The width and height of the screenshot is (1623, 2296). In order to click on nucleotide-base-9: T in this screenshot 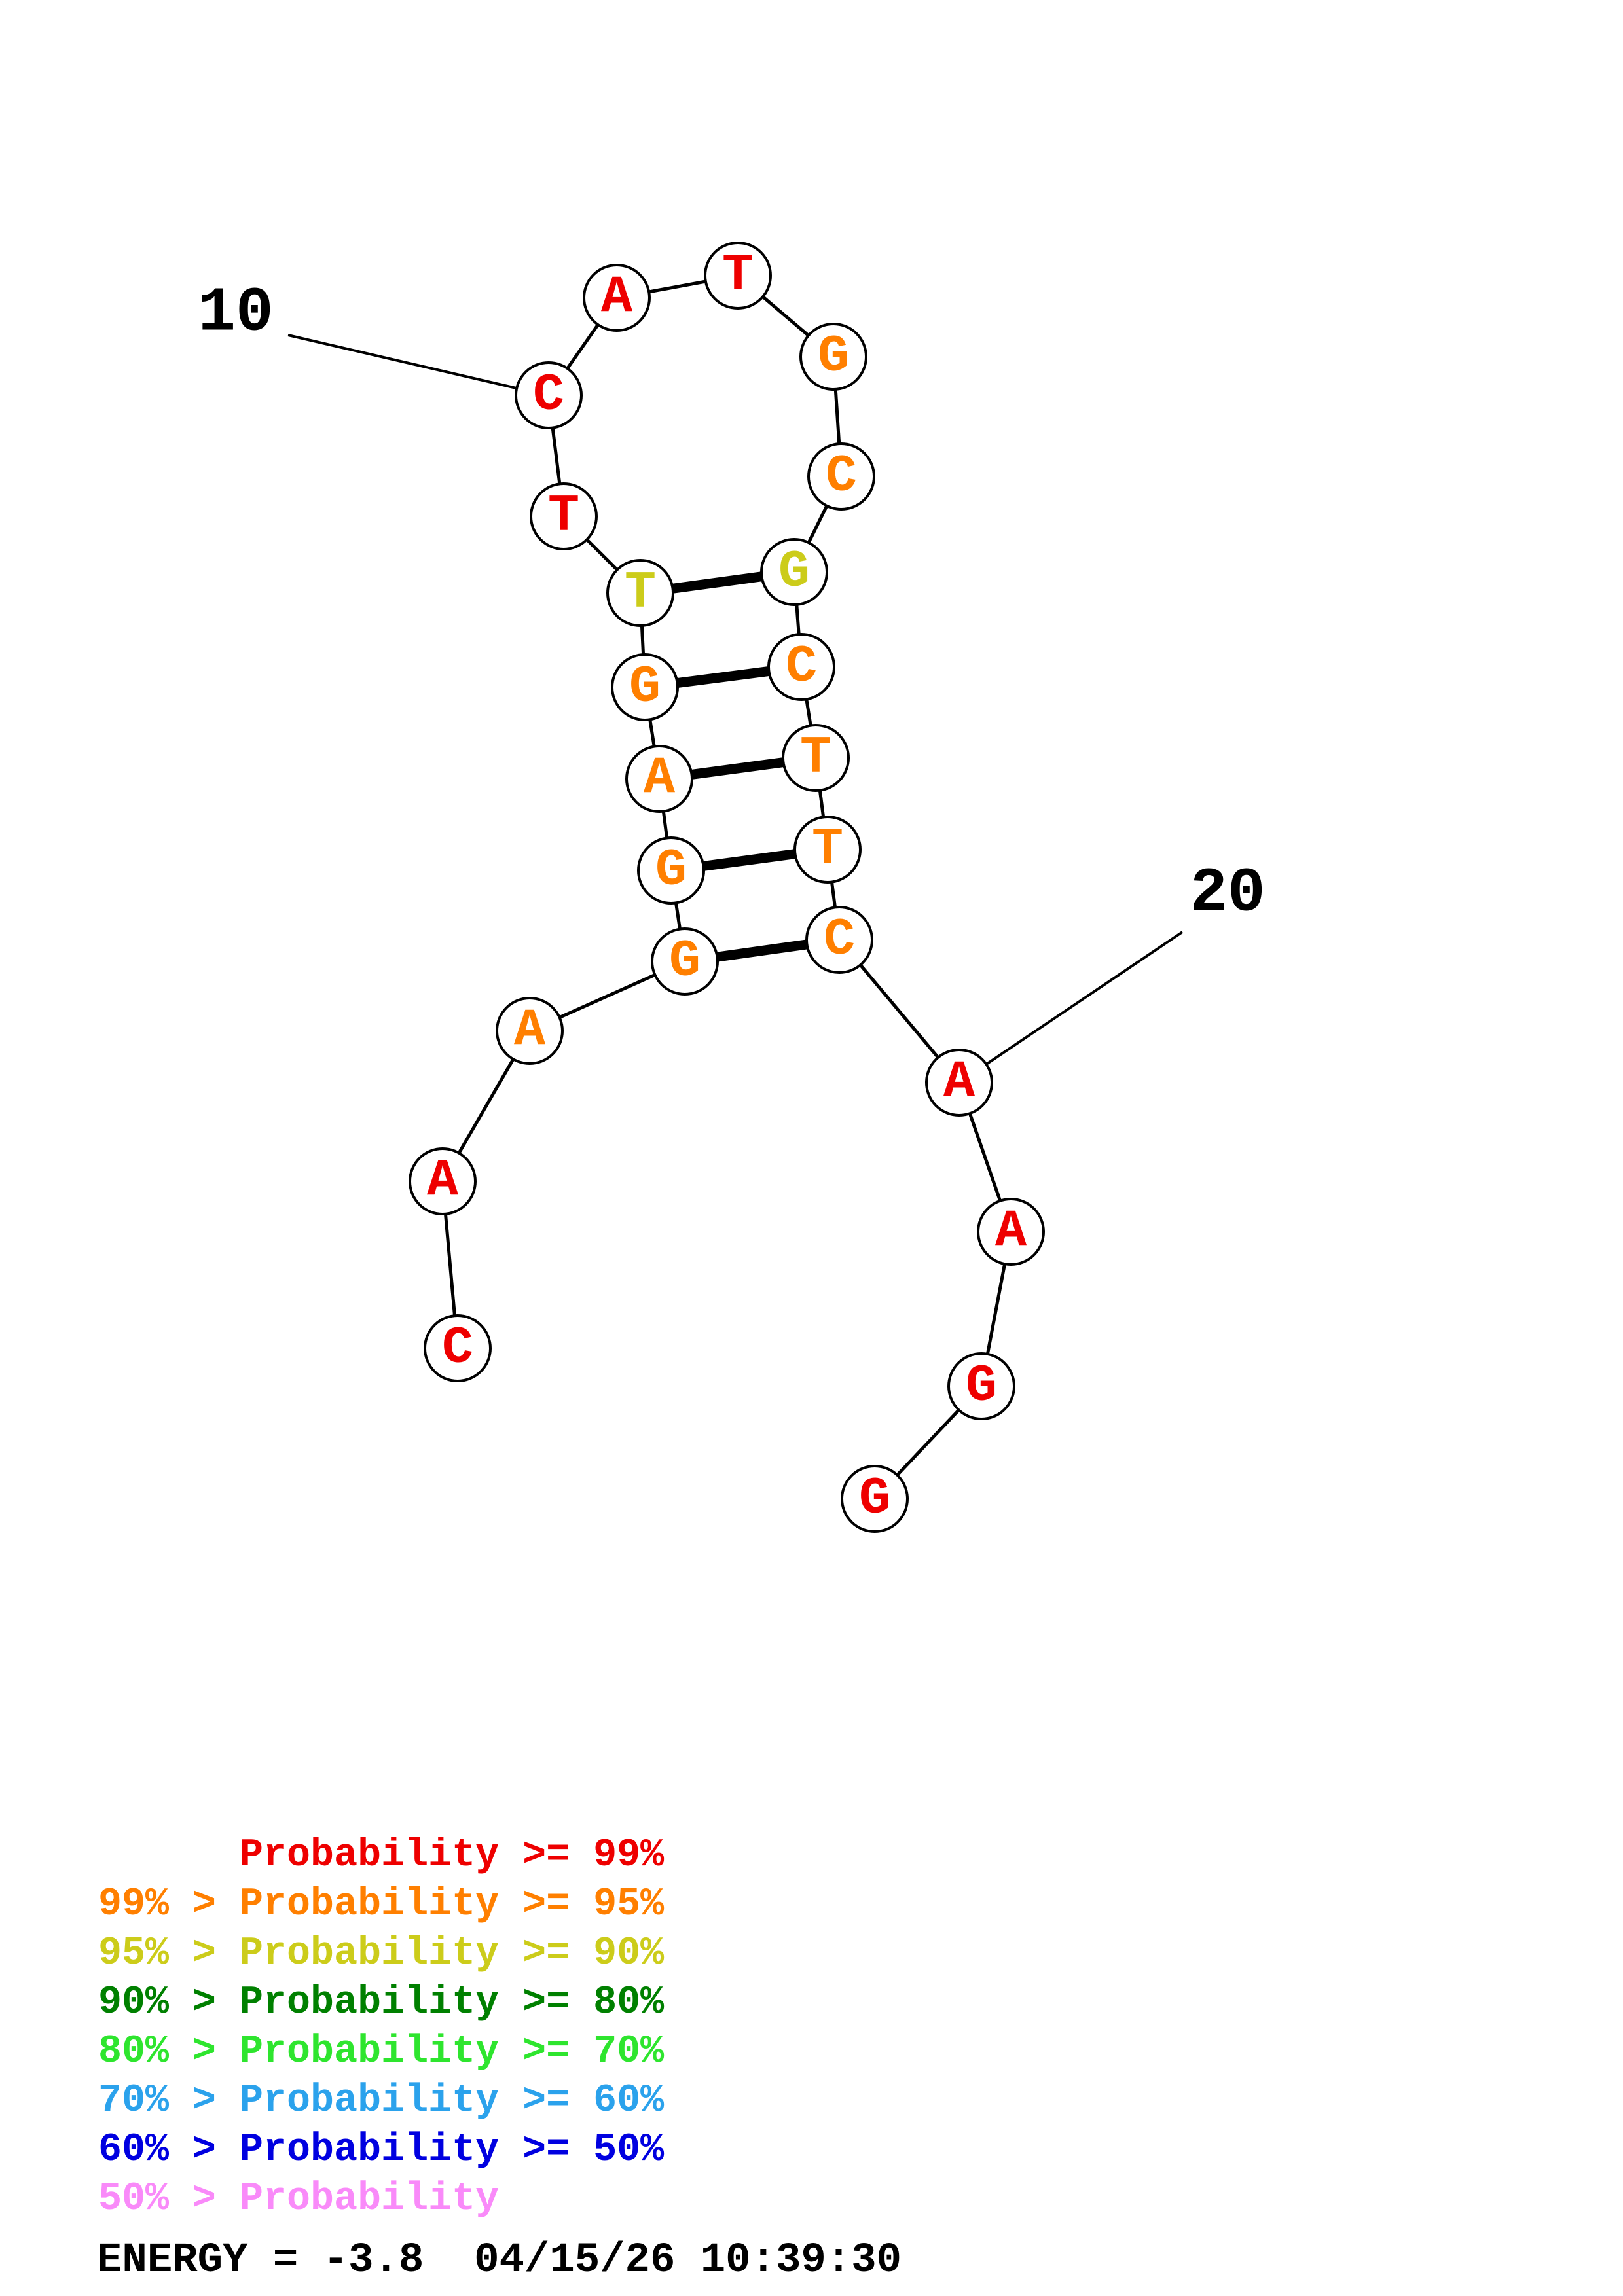, I will do `click(563, 517)`.